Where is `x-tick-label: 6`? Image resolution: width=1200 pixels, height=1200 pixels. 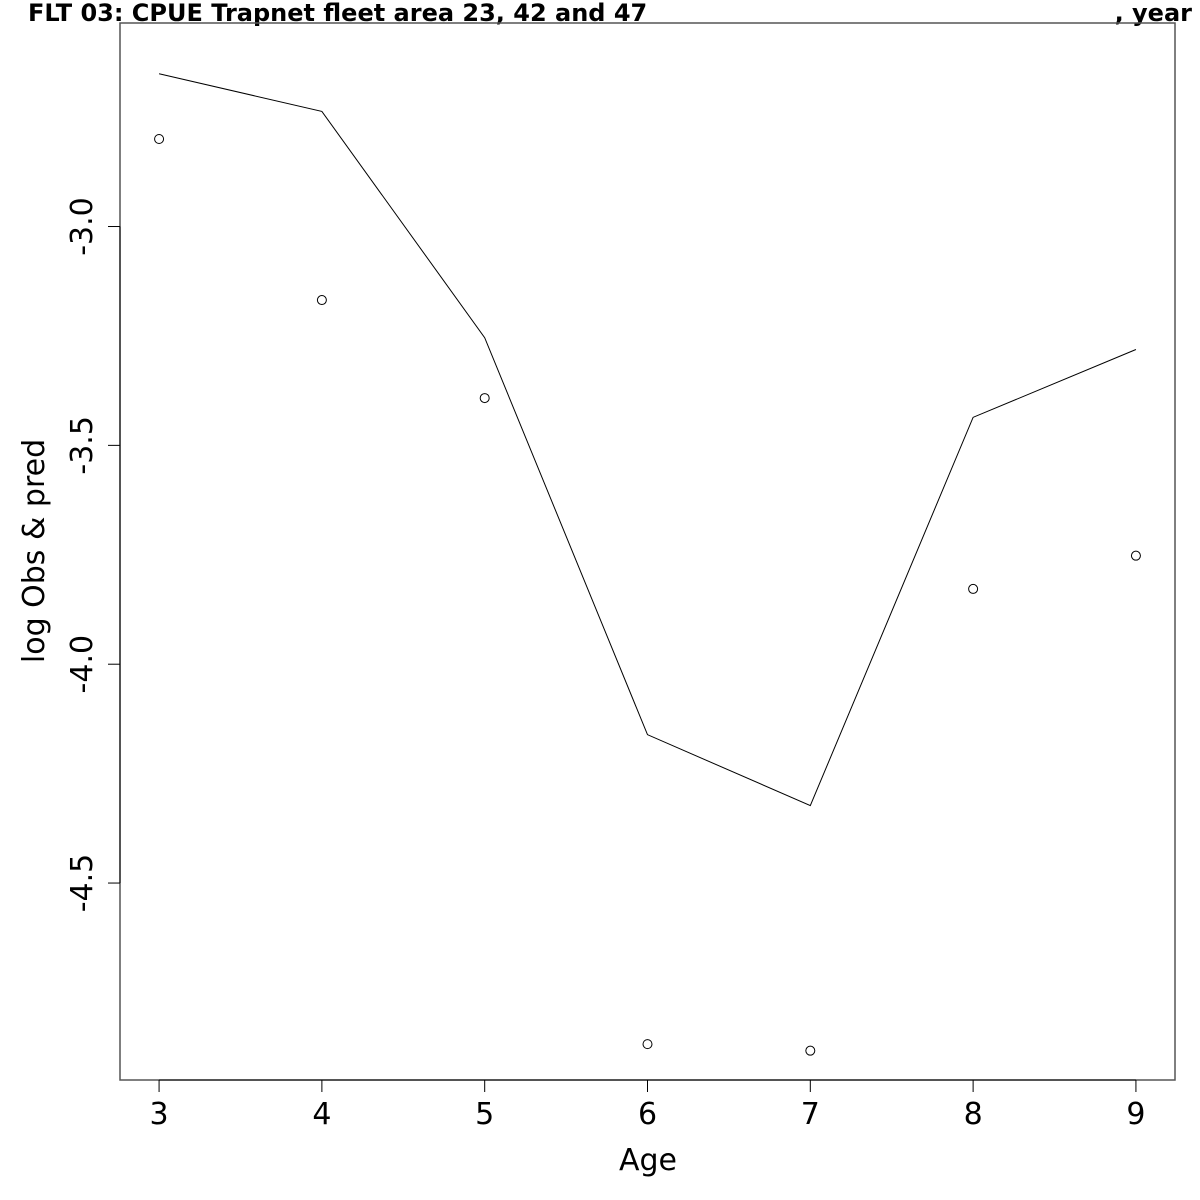
x-tick-label: 6 is located at coordinates (647, 1114).